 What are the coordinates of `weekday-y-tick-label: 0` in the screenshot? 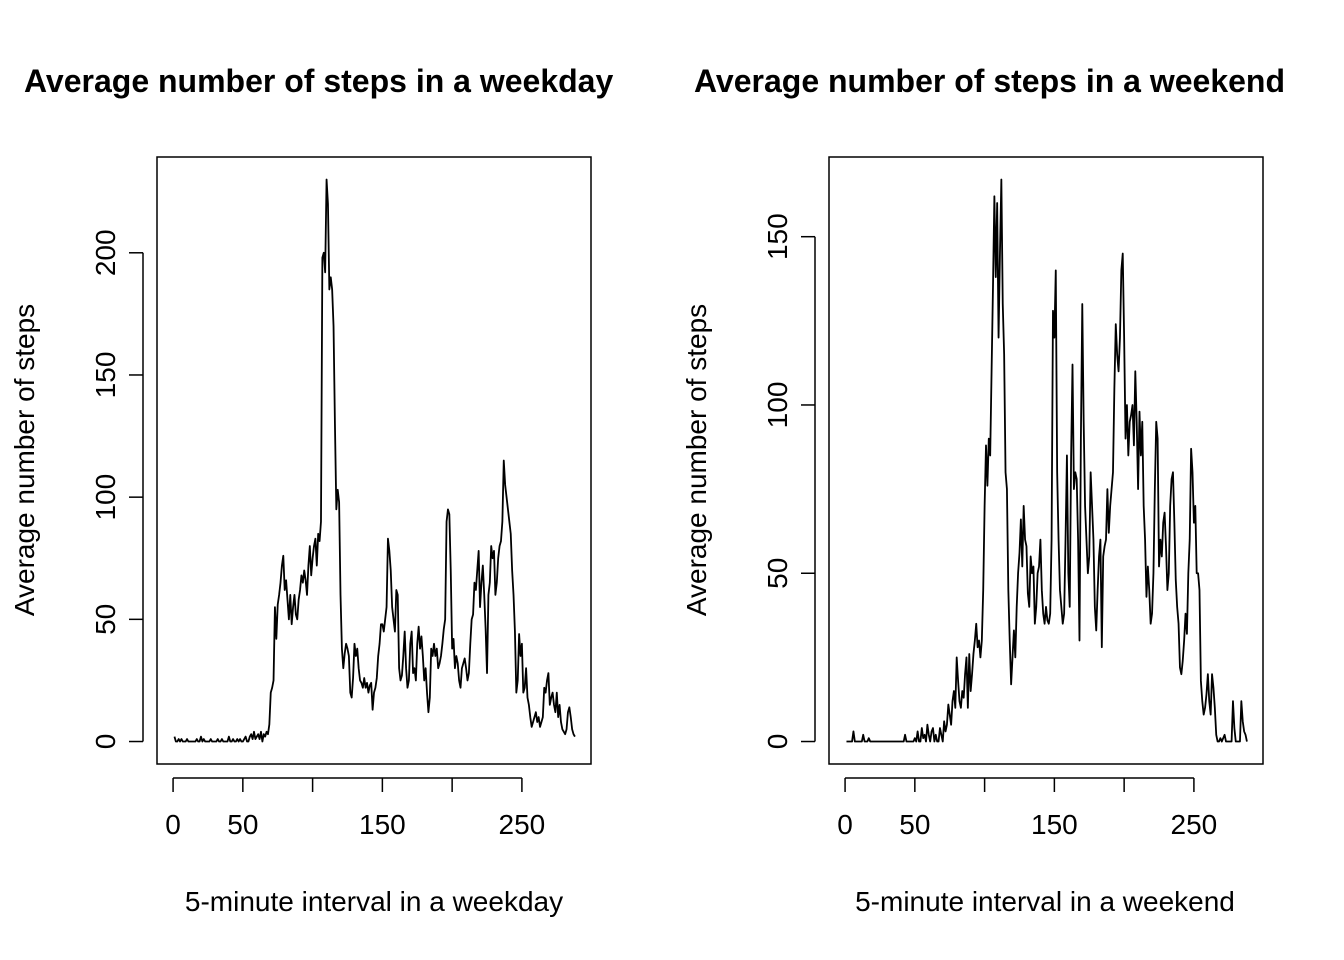 It's located at (105, 742).